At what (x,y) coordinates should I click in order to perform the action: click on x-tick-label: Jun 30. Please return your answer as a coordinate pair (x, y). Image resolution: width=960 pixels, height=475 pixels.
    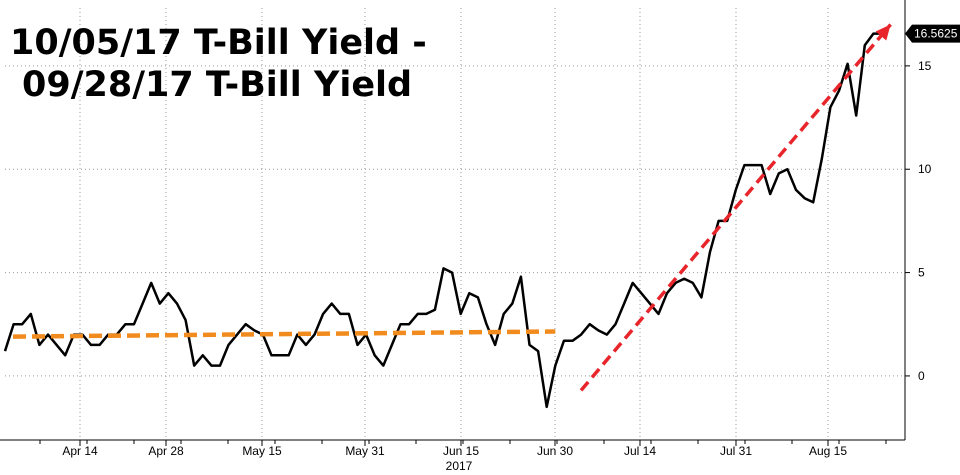
    Looking at the image, I should click on (555, 451).